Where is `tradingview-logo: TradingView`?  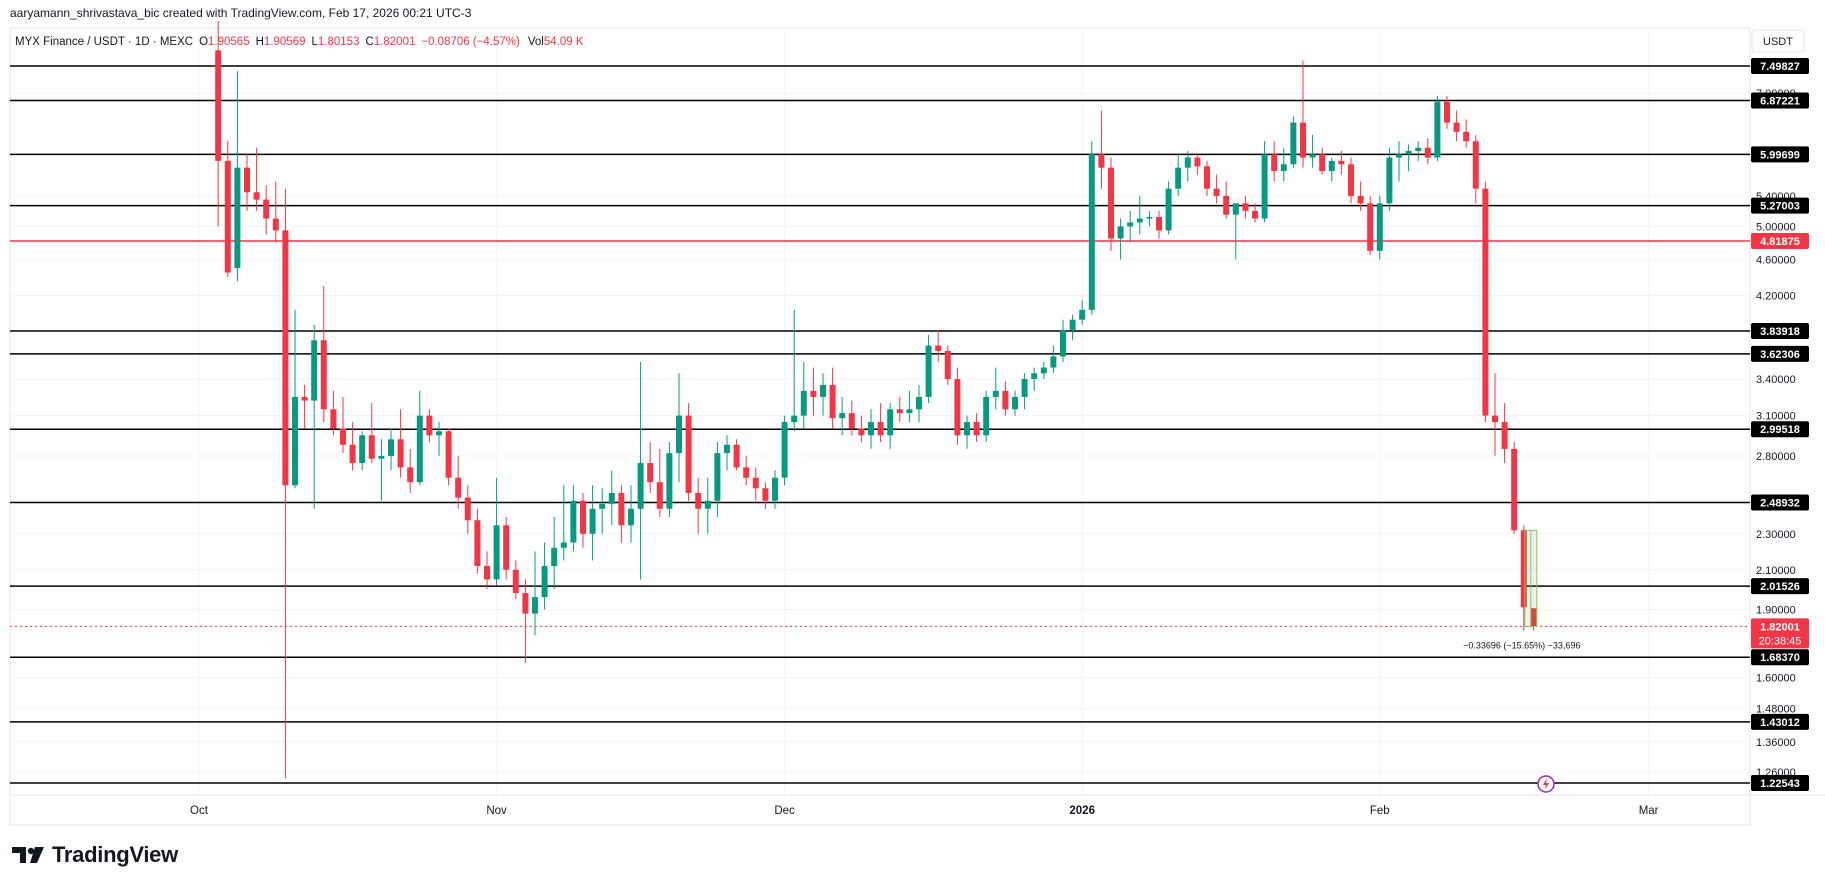
tradingview-logo: TradingView is located at coordinates (95, 855).